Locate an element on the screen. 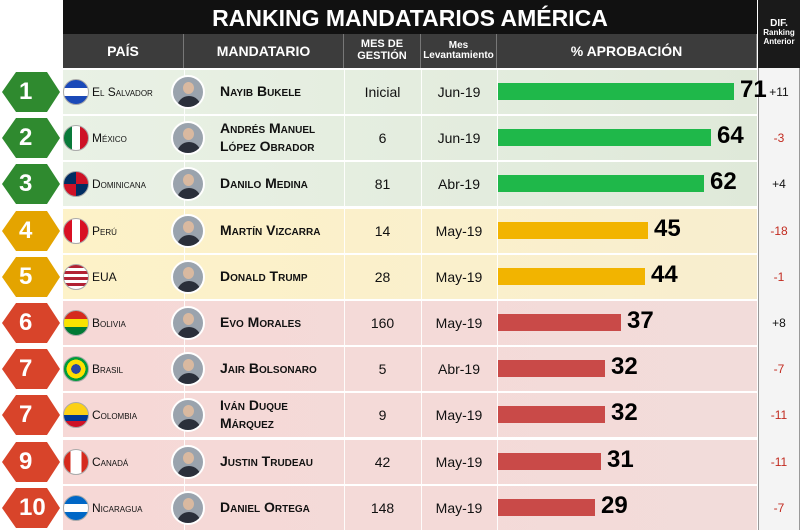 The height and width of the screenshot is (530, 800). leader-name: Martín Vizcarra is located at coordinates (282, 231).